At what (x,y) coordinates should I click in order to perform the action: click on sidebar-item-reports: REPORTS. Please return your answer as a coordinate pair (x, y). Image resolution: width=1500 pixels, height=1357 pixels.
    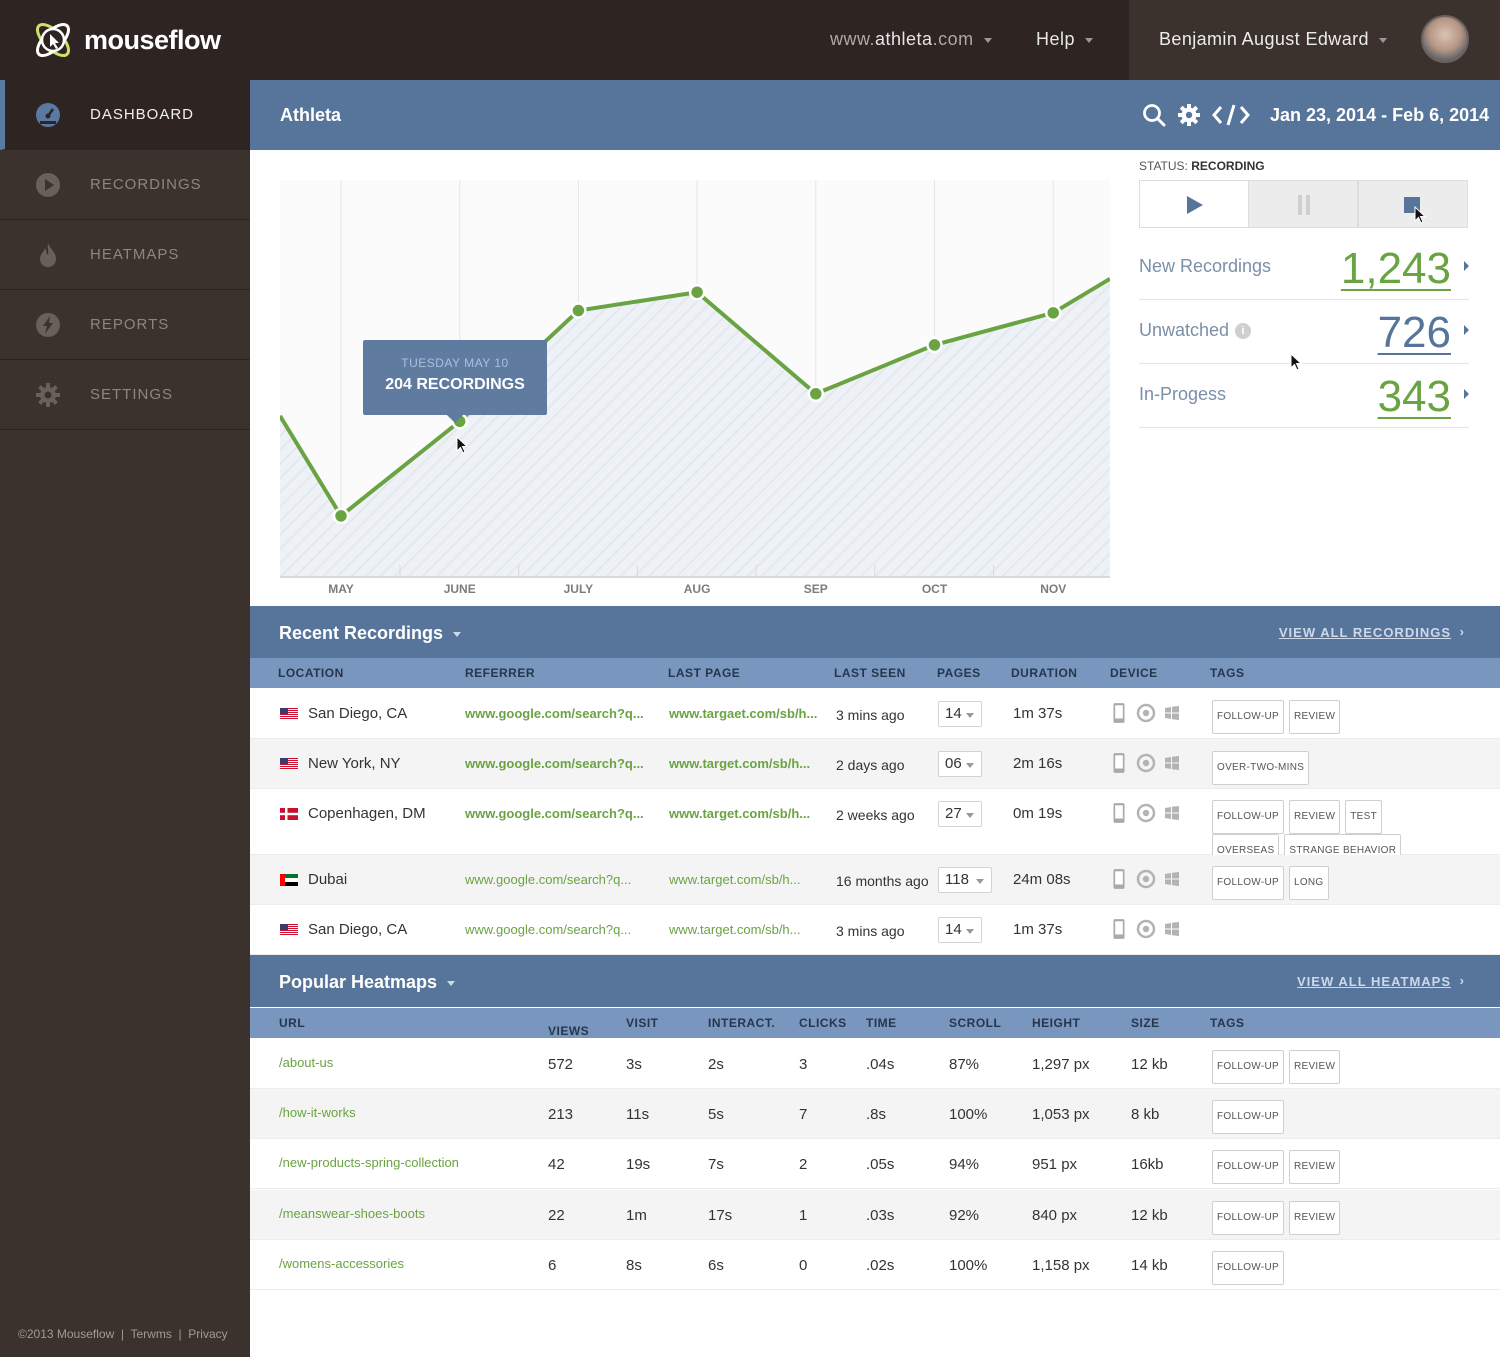
    Looking at the image, I should click on (125, 325).